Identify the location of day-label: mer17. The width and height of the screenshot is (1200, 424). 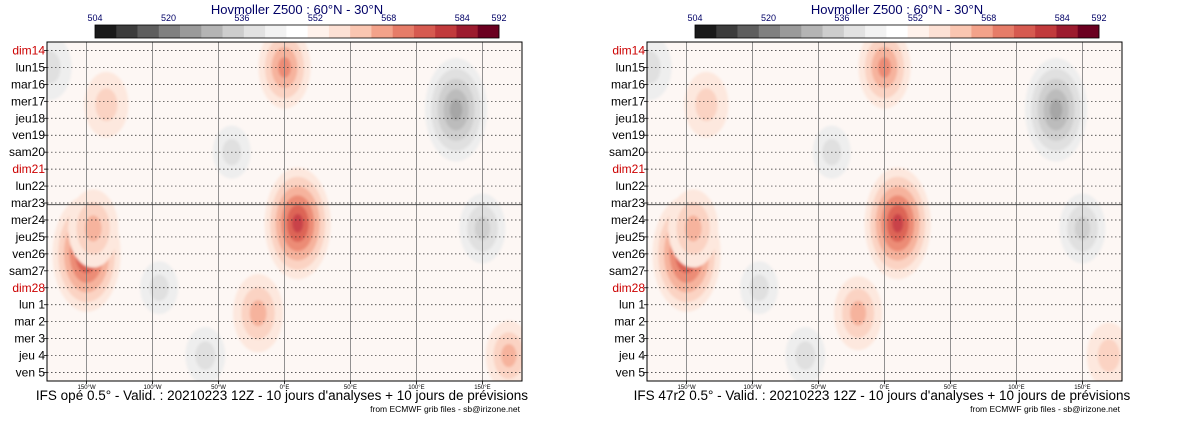
(628, 101).